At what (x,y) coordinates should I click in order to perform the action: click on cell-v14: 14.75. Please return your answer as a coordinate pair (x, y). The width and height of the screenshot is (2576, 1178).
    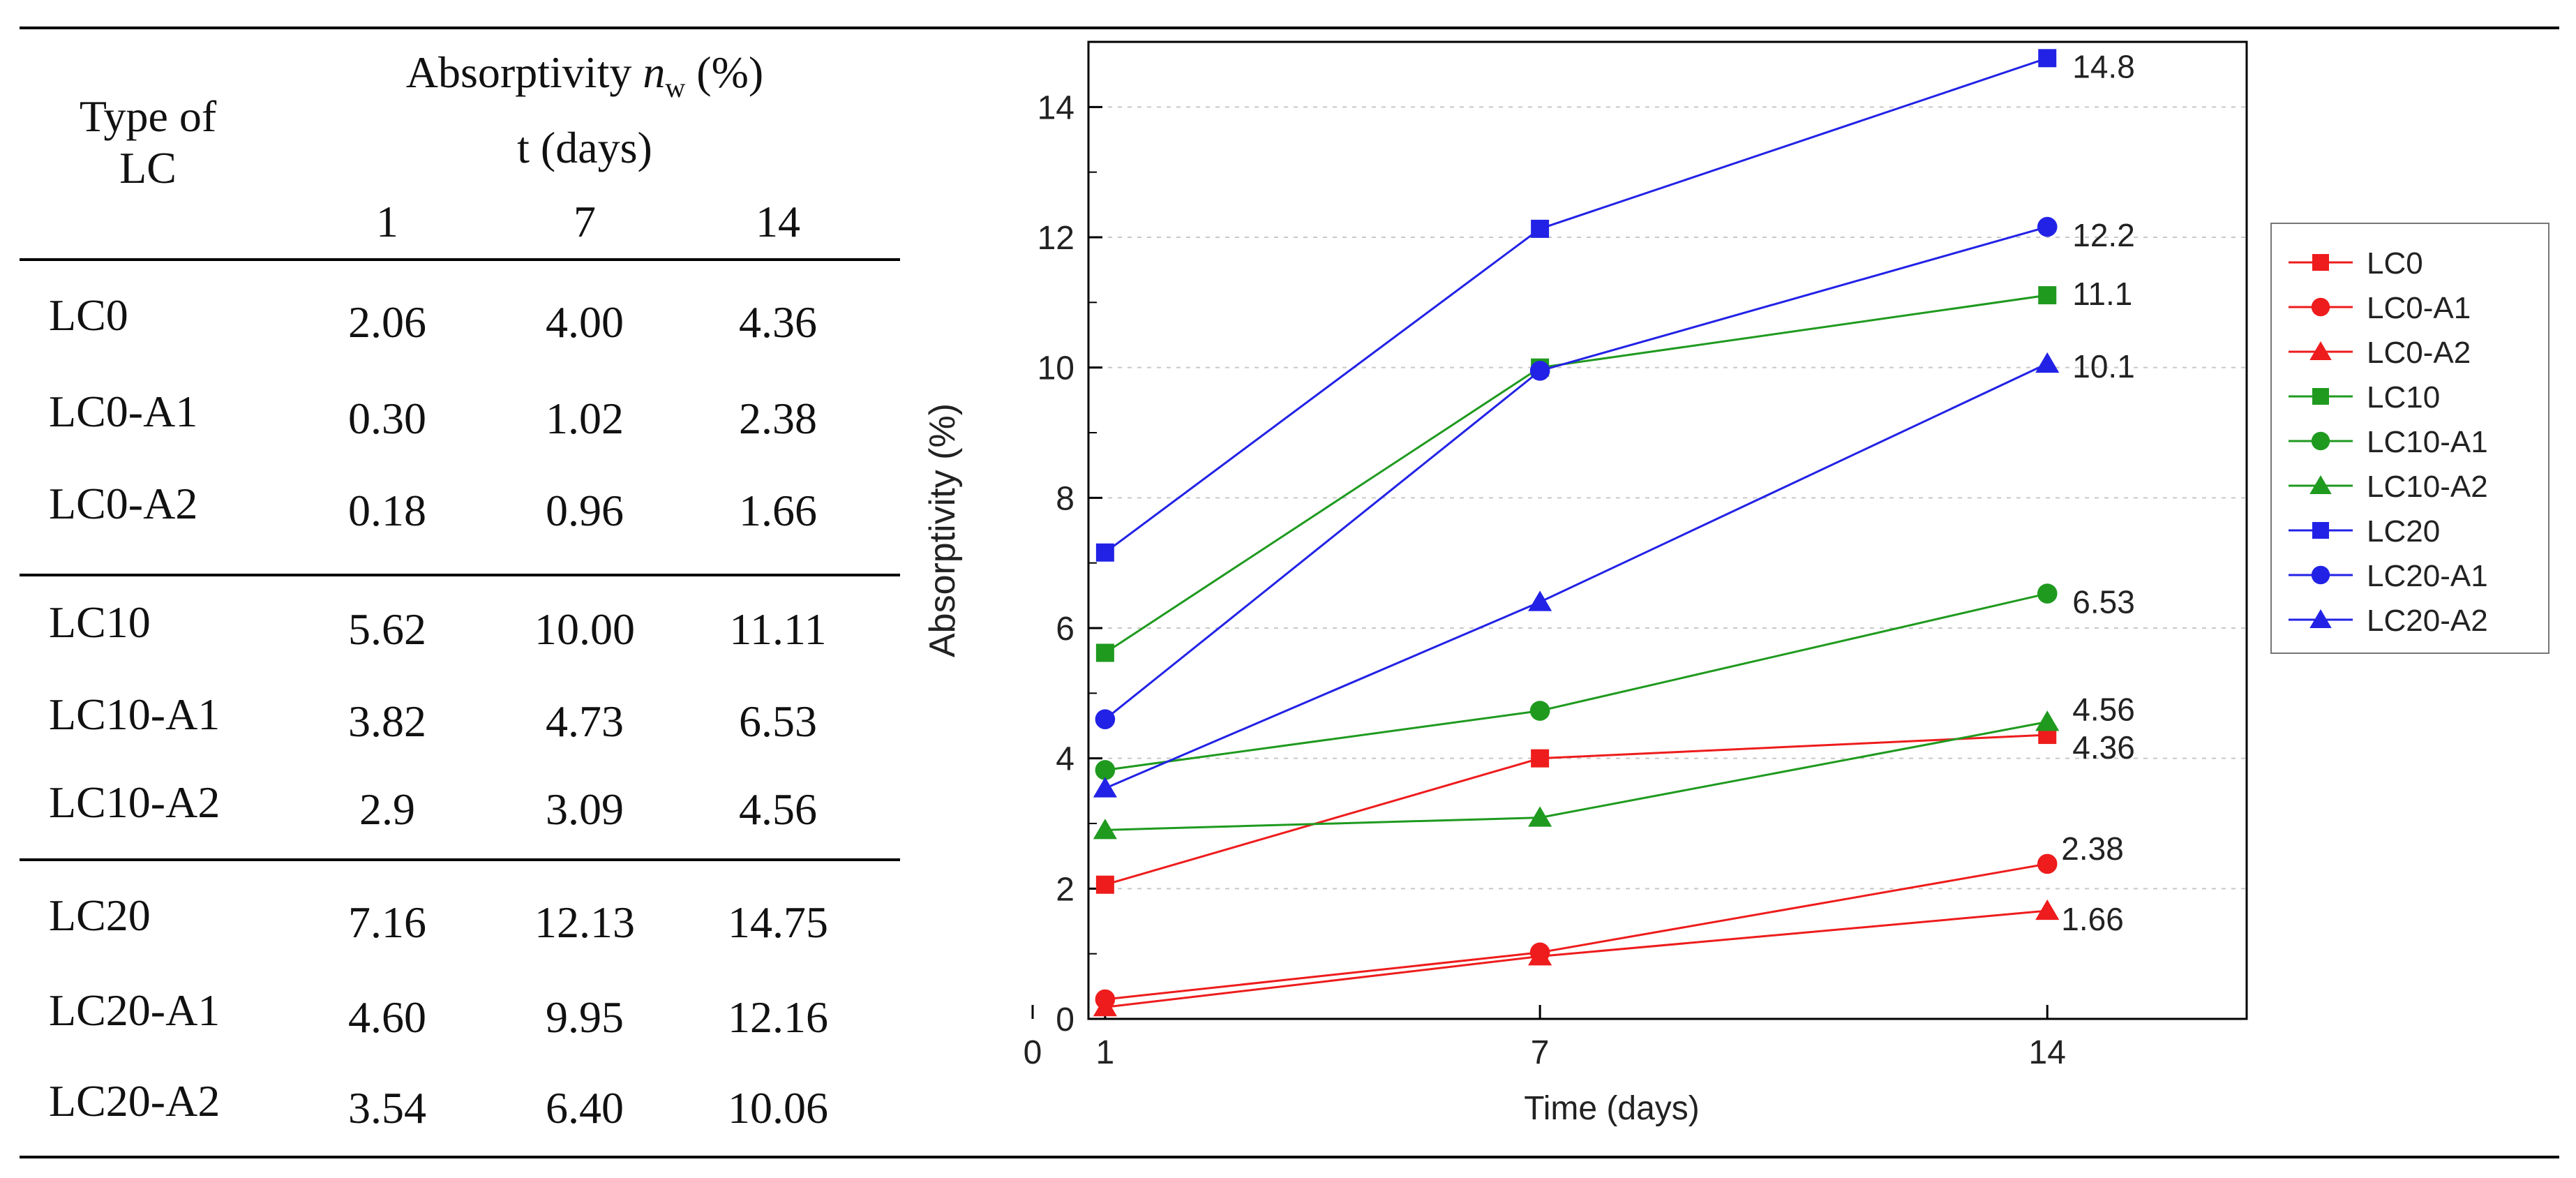
    Looking at the image, I should click on (778, 922).